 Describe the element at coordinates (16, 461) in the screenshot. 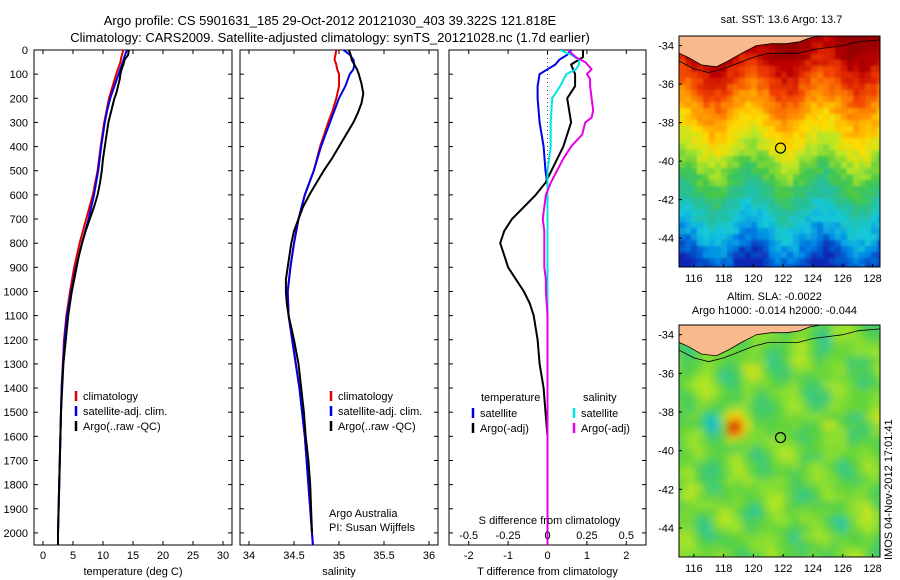

I see `y-tick-label: 1700` at that location.